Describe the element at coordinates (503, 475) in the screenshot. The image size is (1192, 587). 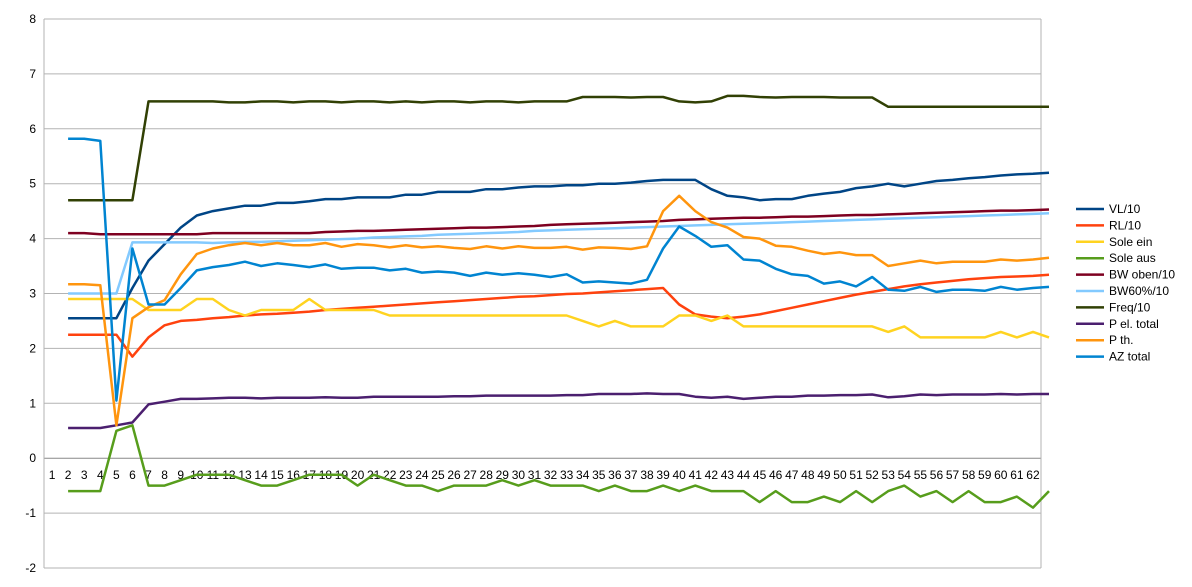
I see `x-tick-label: 29` at that location.